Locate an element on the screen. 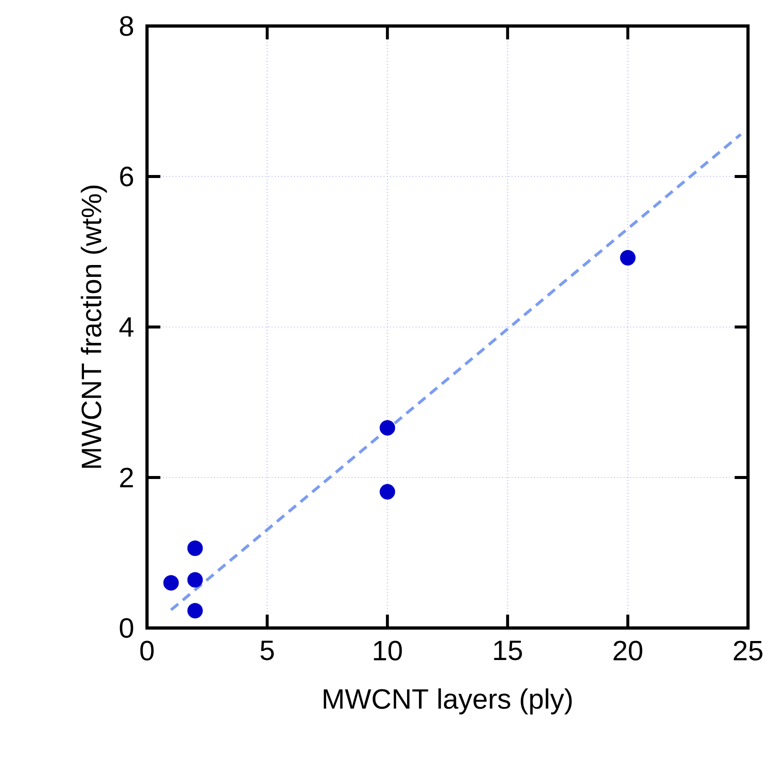 This screenshot has width=774, height=770. x-tick-label: 10 is located at coordinates (388, 650).